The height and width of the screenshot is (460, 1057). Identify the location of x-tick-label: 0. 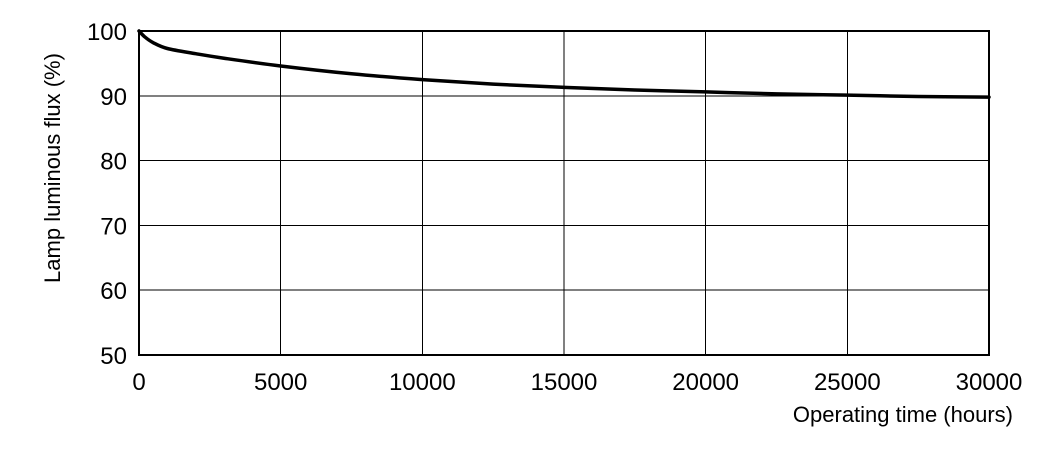
(138, 382).